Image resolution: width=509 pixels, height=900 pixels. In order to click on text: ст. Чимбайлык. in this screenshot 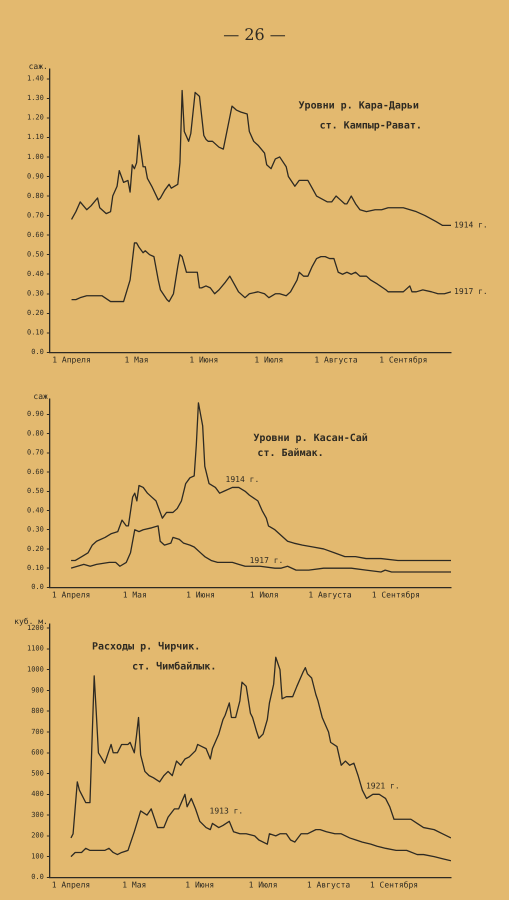, I will do `click(174, 667)`.